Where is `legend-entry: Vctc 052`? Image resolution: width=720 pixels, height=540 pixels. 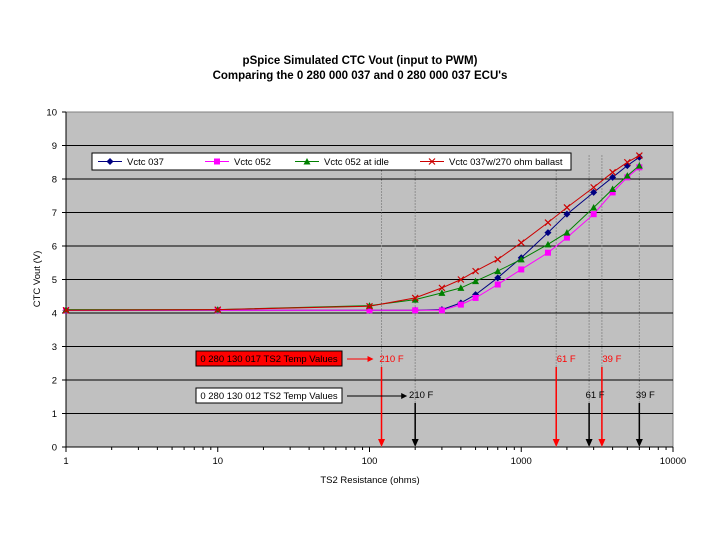
legend-entry: Vctc 052 is located at coordinates (238, 162).